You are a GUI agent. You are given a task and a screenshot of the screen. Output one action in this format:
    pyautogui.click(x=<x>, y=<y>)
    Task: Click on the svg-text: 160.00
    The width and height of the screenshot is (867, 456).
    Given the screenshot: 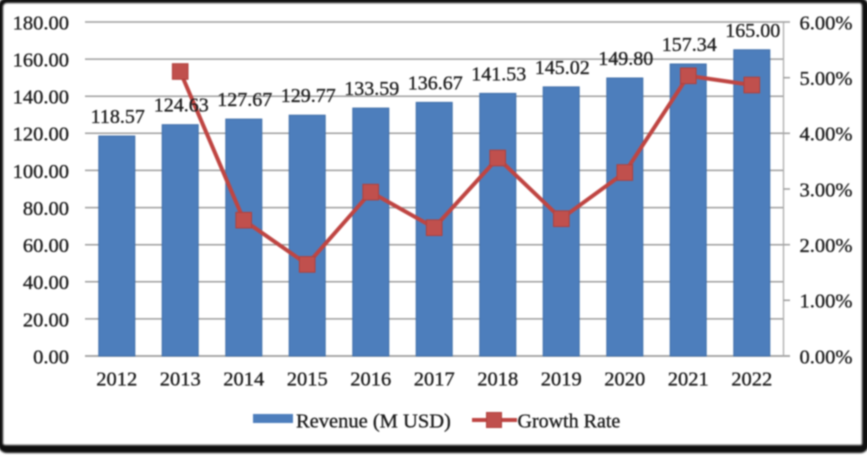 What is the action you would take?
    pyautogui.click(x=41, y=61)
    